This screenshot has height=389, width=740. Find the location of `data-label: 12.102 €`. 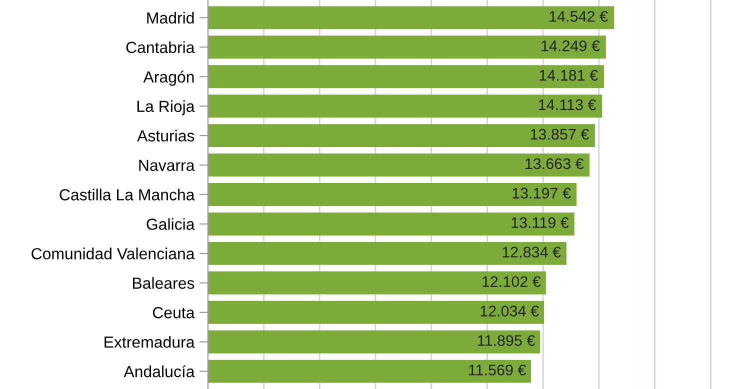

data-label: 12.102 € is located at coordinates (511, 282).